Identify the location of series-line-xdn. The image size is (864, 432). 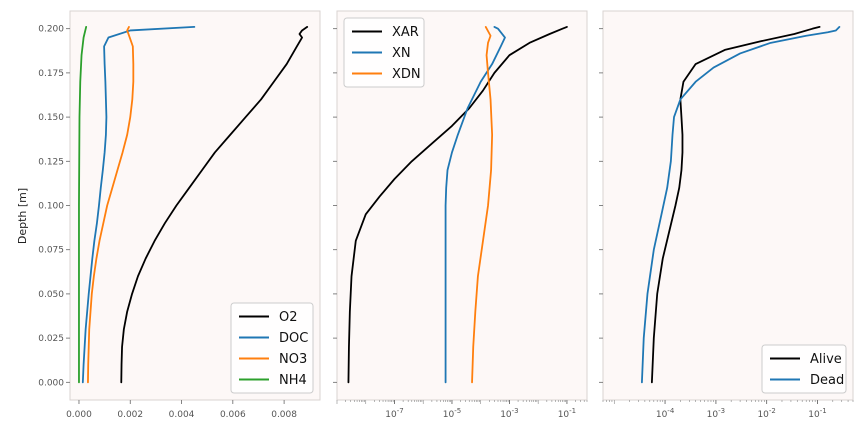
(482, 205).